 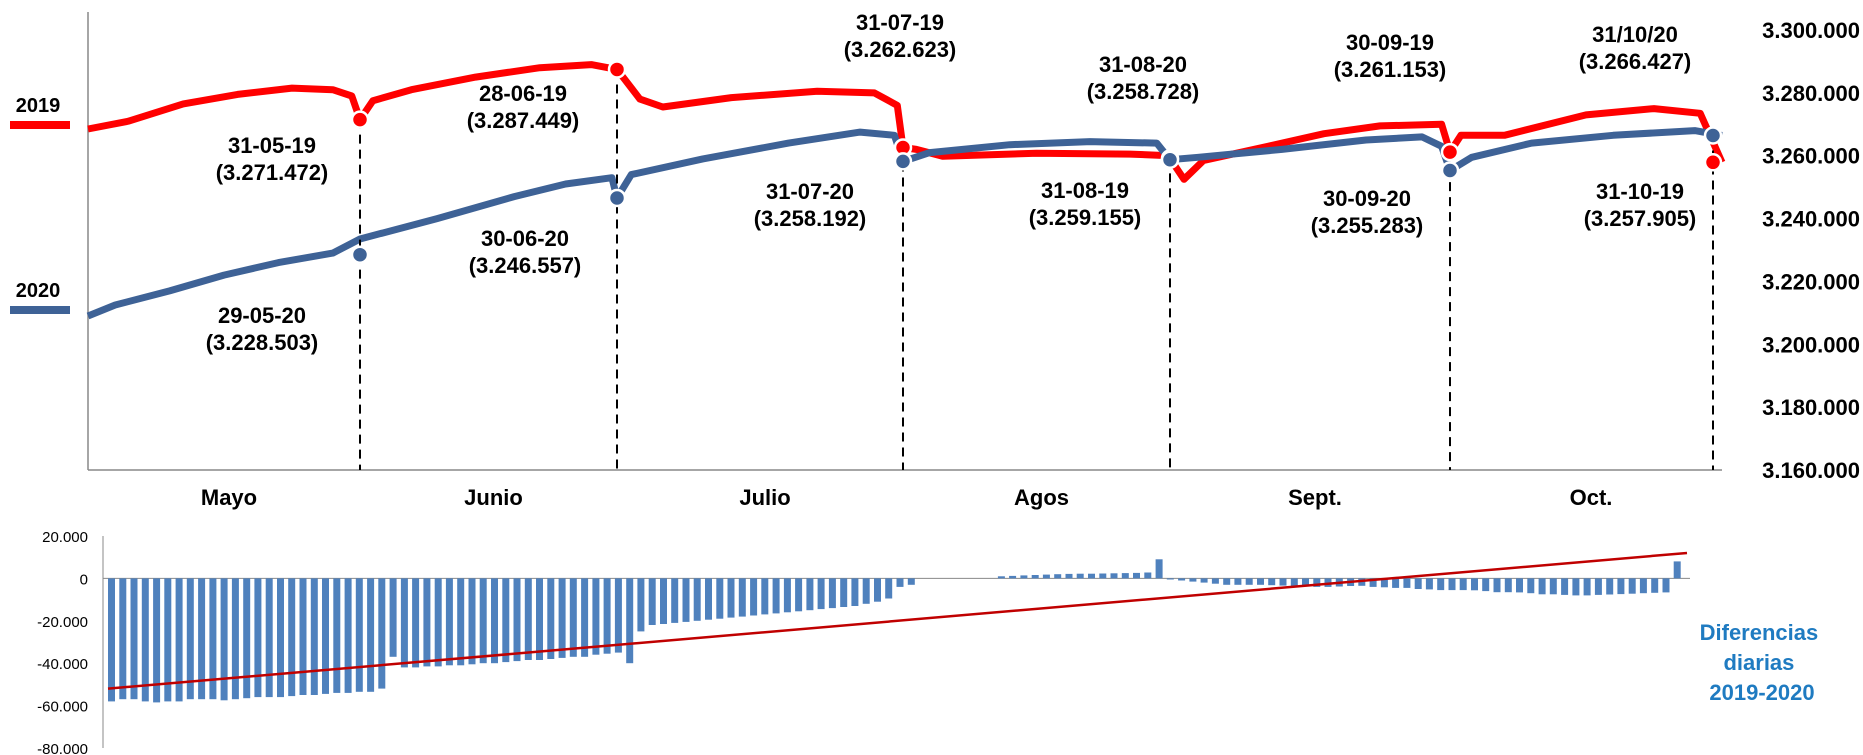 What do you see at coordinates (1390, 42) in the screenshot?
I see `annotation-date: 30-09-19` at bounding box center [1390, 42].